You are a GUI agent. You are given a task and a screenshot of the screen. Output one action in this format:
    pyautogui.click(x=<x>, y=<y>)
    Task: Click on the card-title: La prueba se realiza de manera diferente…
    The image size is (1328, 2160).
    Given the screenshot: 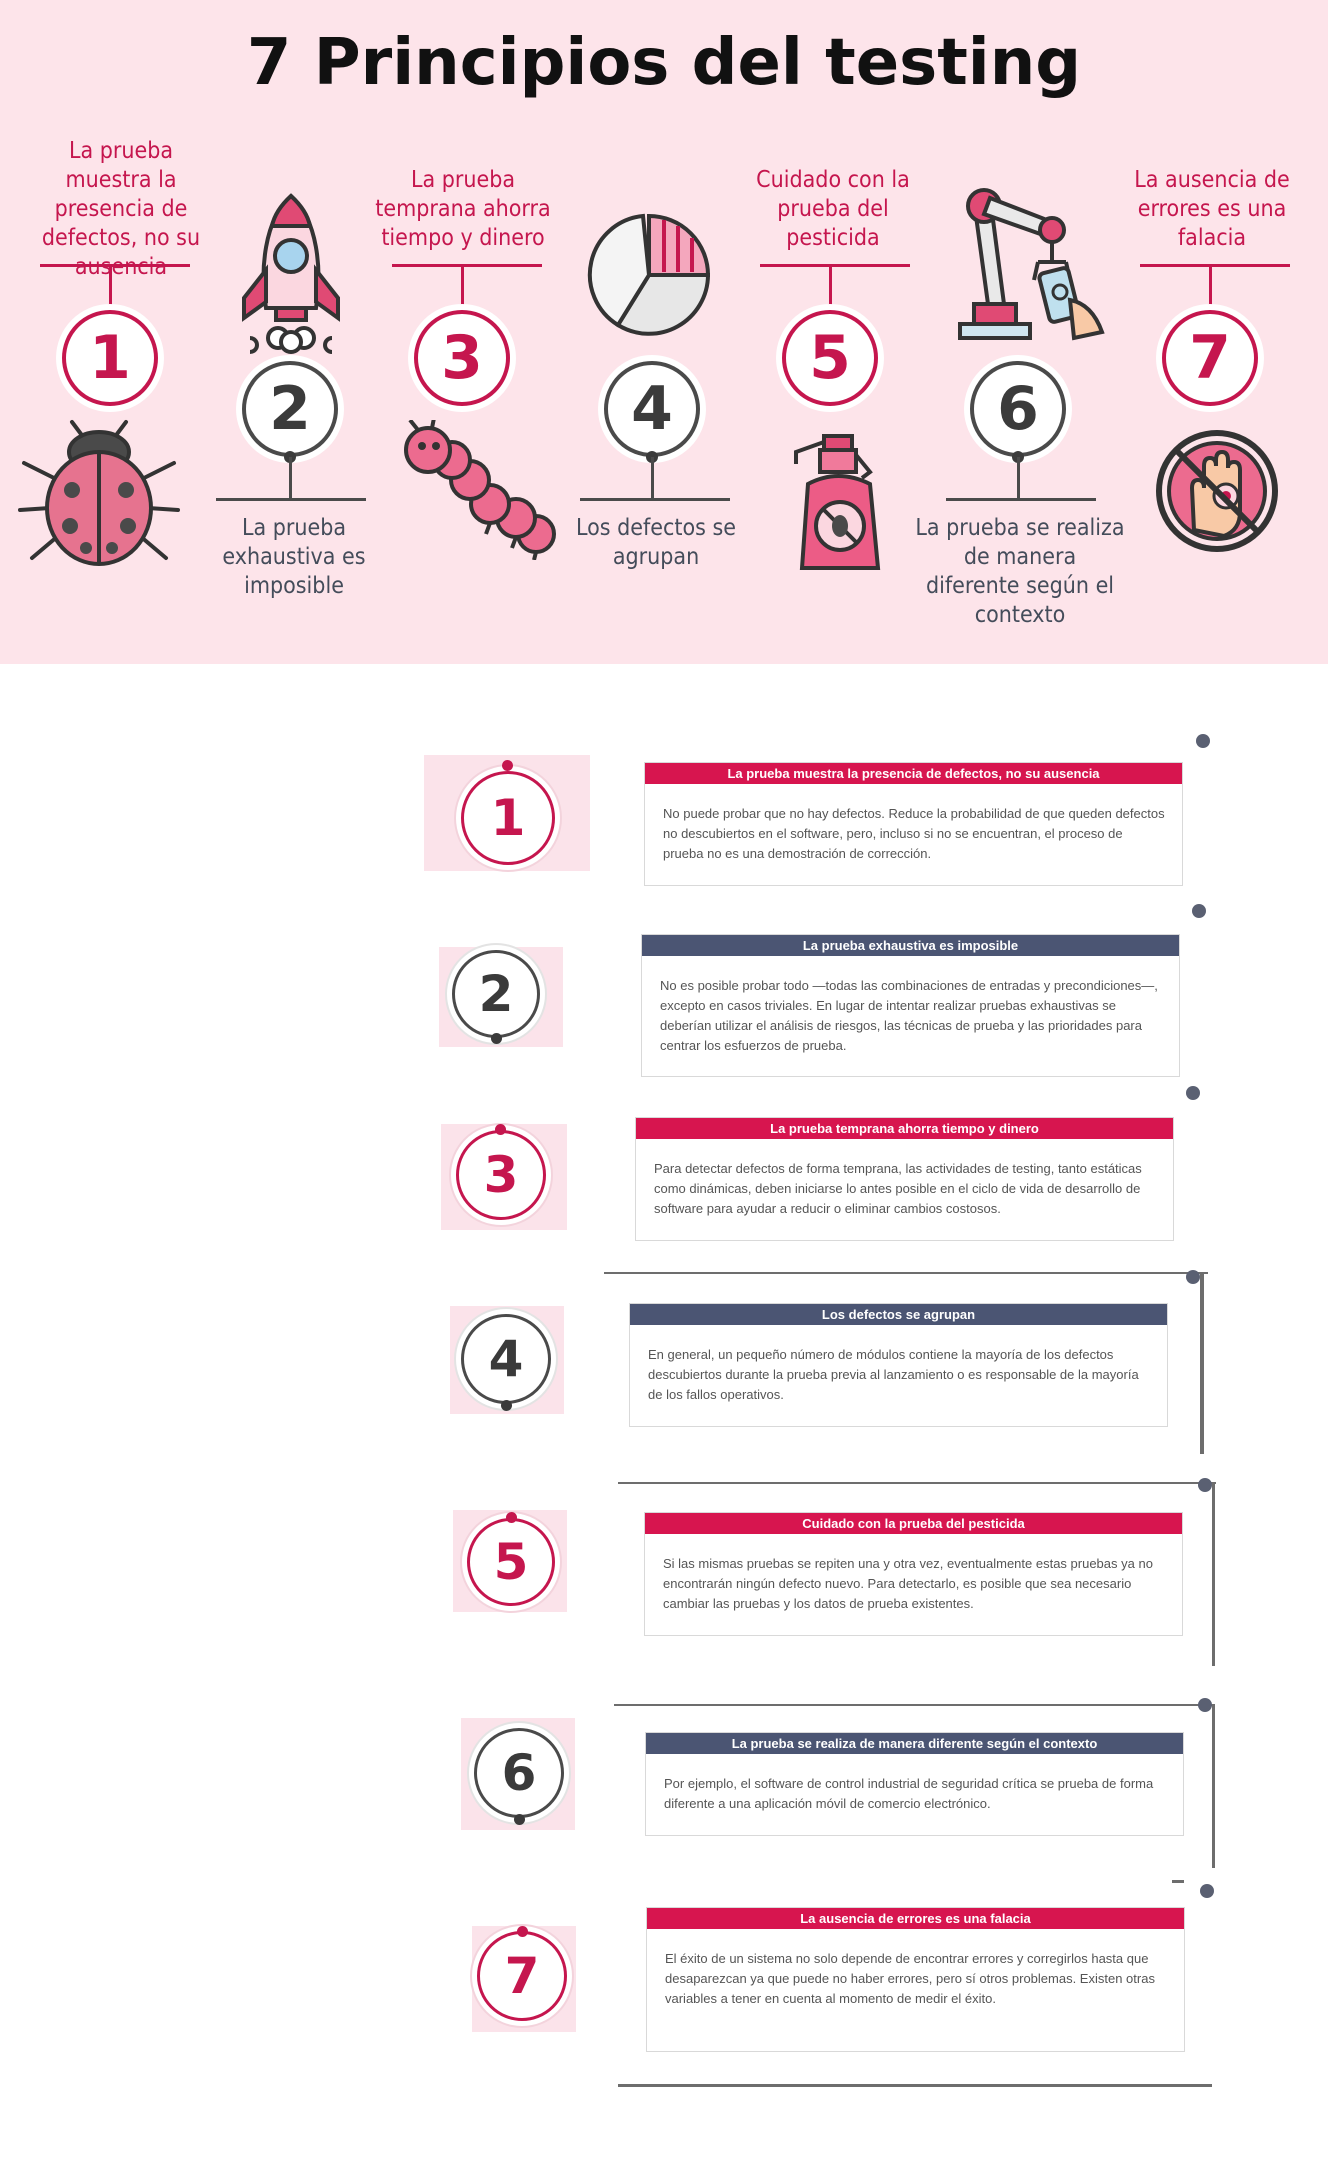 What is the action you would take?
    pyautogui.click(x=914, y=1743)
    